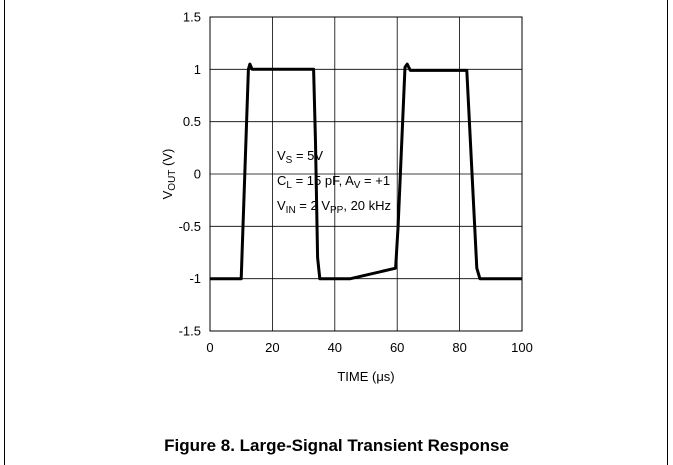 The height and width of the screenshot is (465, 673). What do you see at coordinates (333, 182) in the screenshot?
I see `condition-annotation-line: CL = 15 pF, AV = +1` at bounding box center [333, 182].